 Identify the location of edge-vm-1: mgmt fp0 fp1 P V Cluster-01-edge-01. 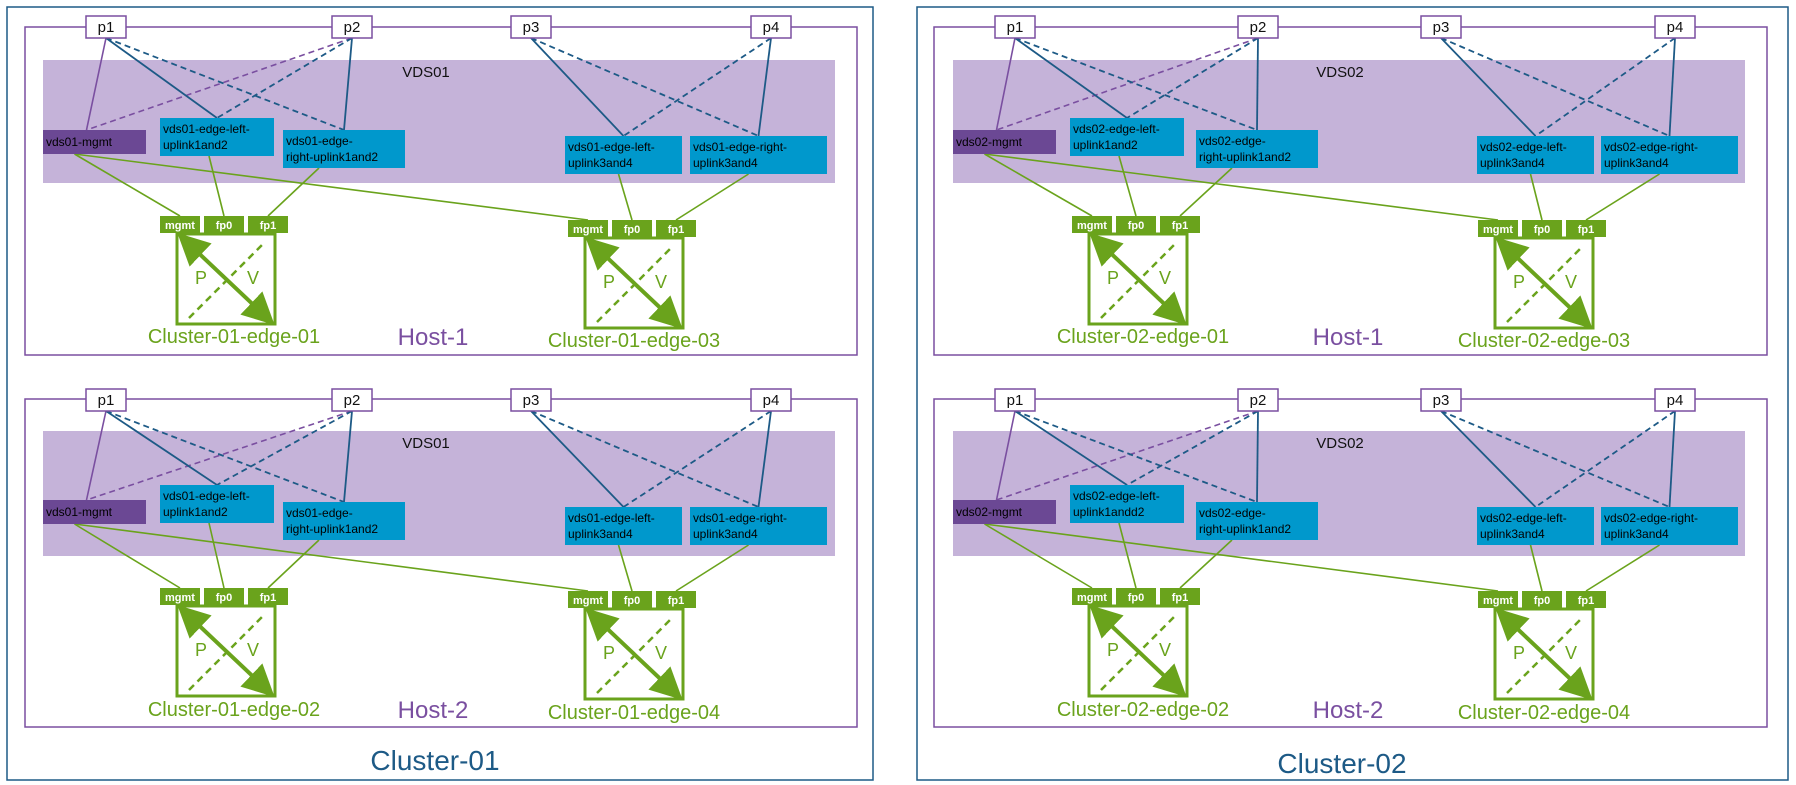
(234, 282).